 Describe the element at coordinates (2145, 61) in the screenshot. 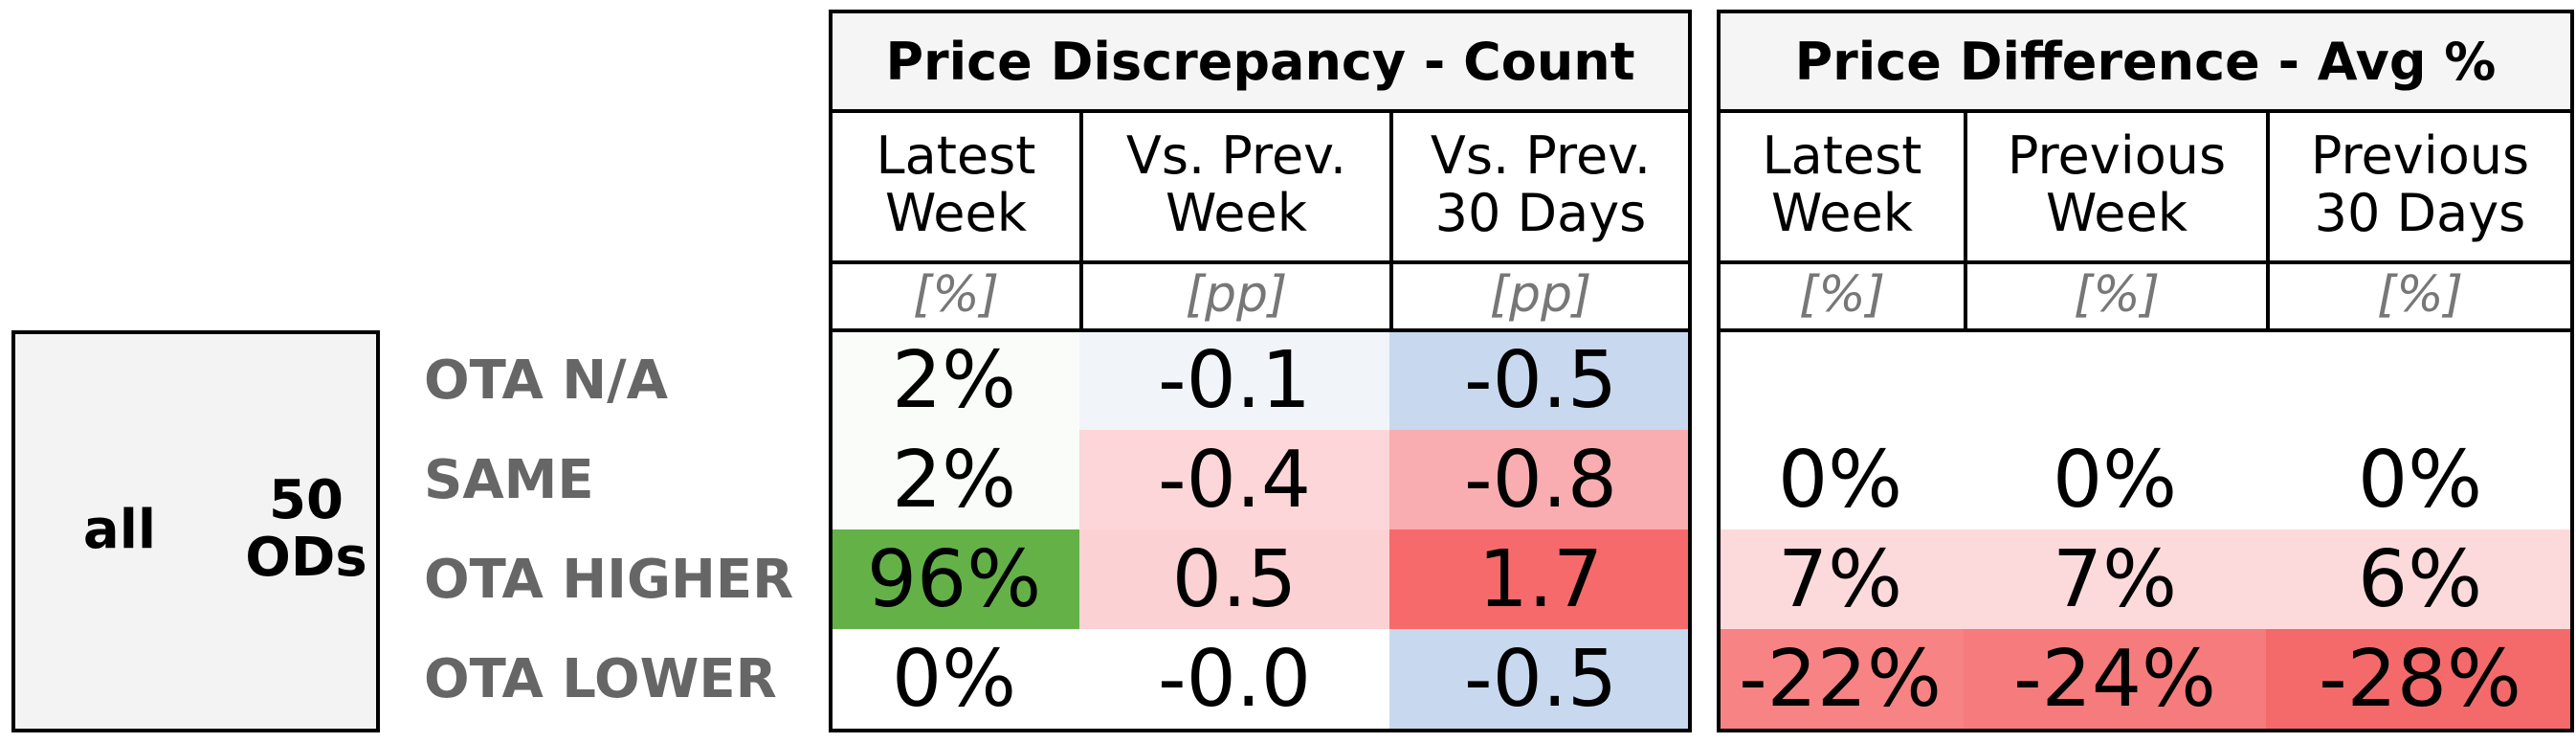

I see `group-title: Price Difference - Avg %` at that location.